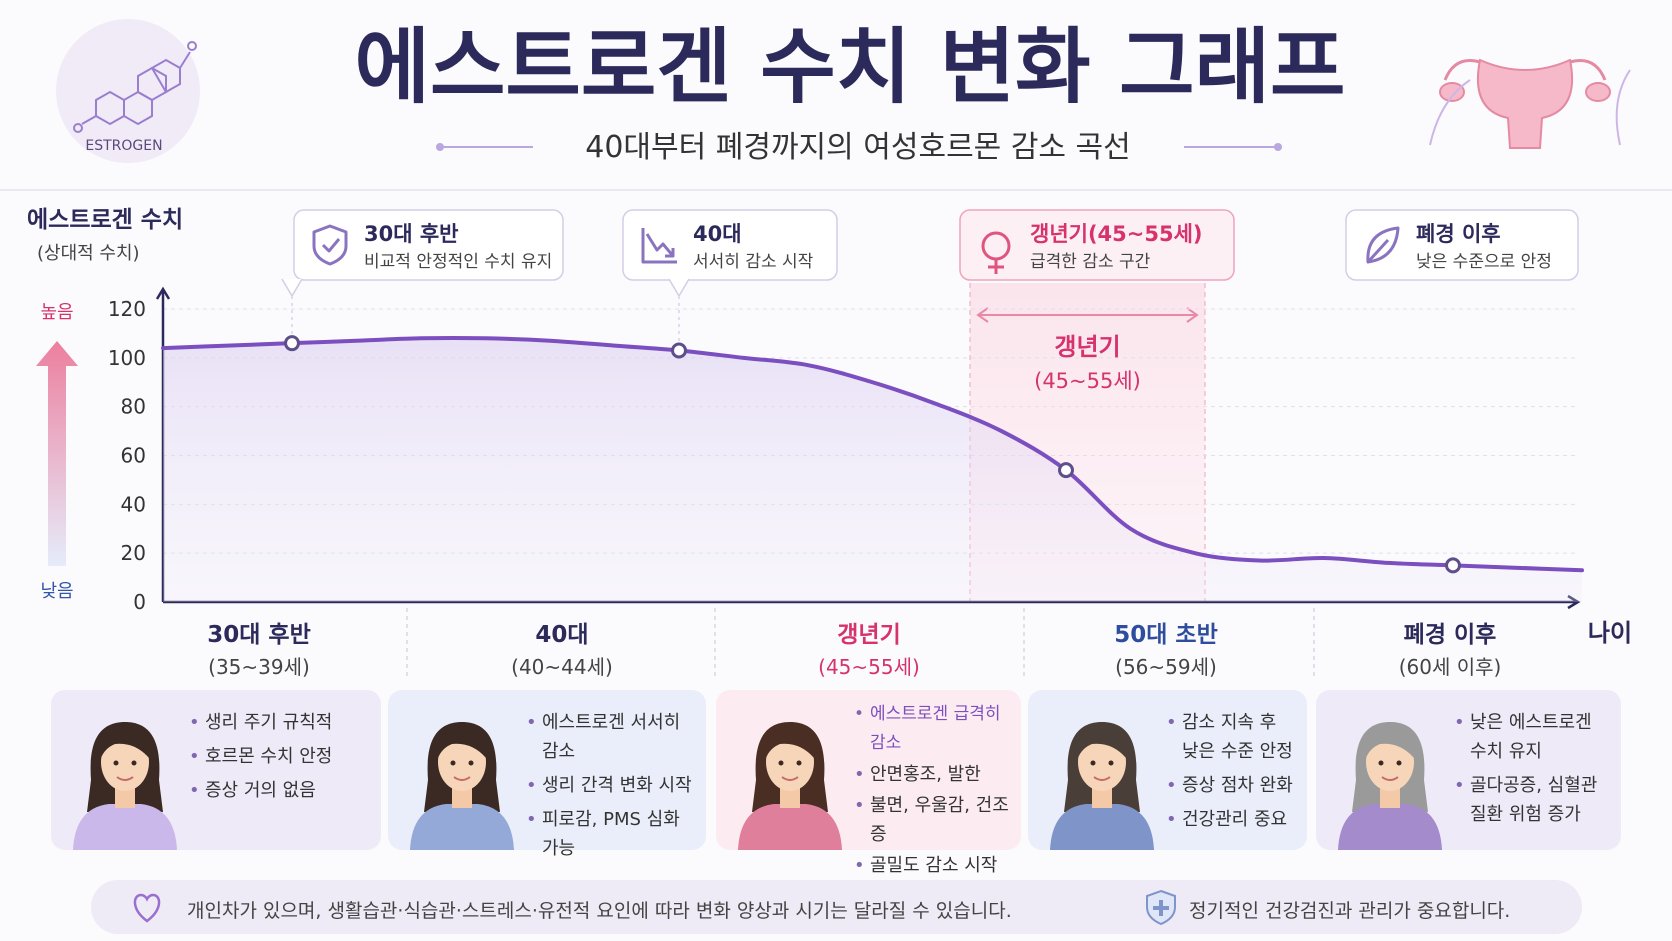 This screenshot has height=941, width=1672. I want to click on stage-bullets: 생리 주기 규칙적호르몬 수치 안정증상 거의 없음, so click(279, 759).